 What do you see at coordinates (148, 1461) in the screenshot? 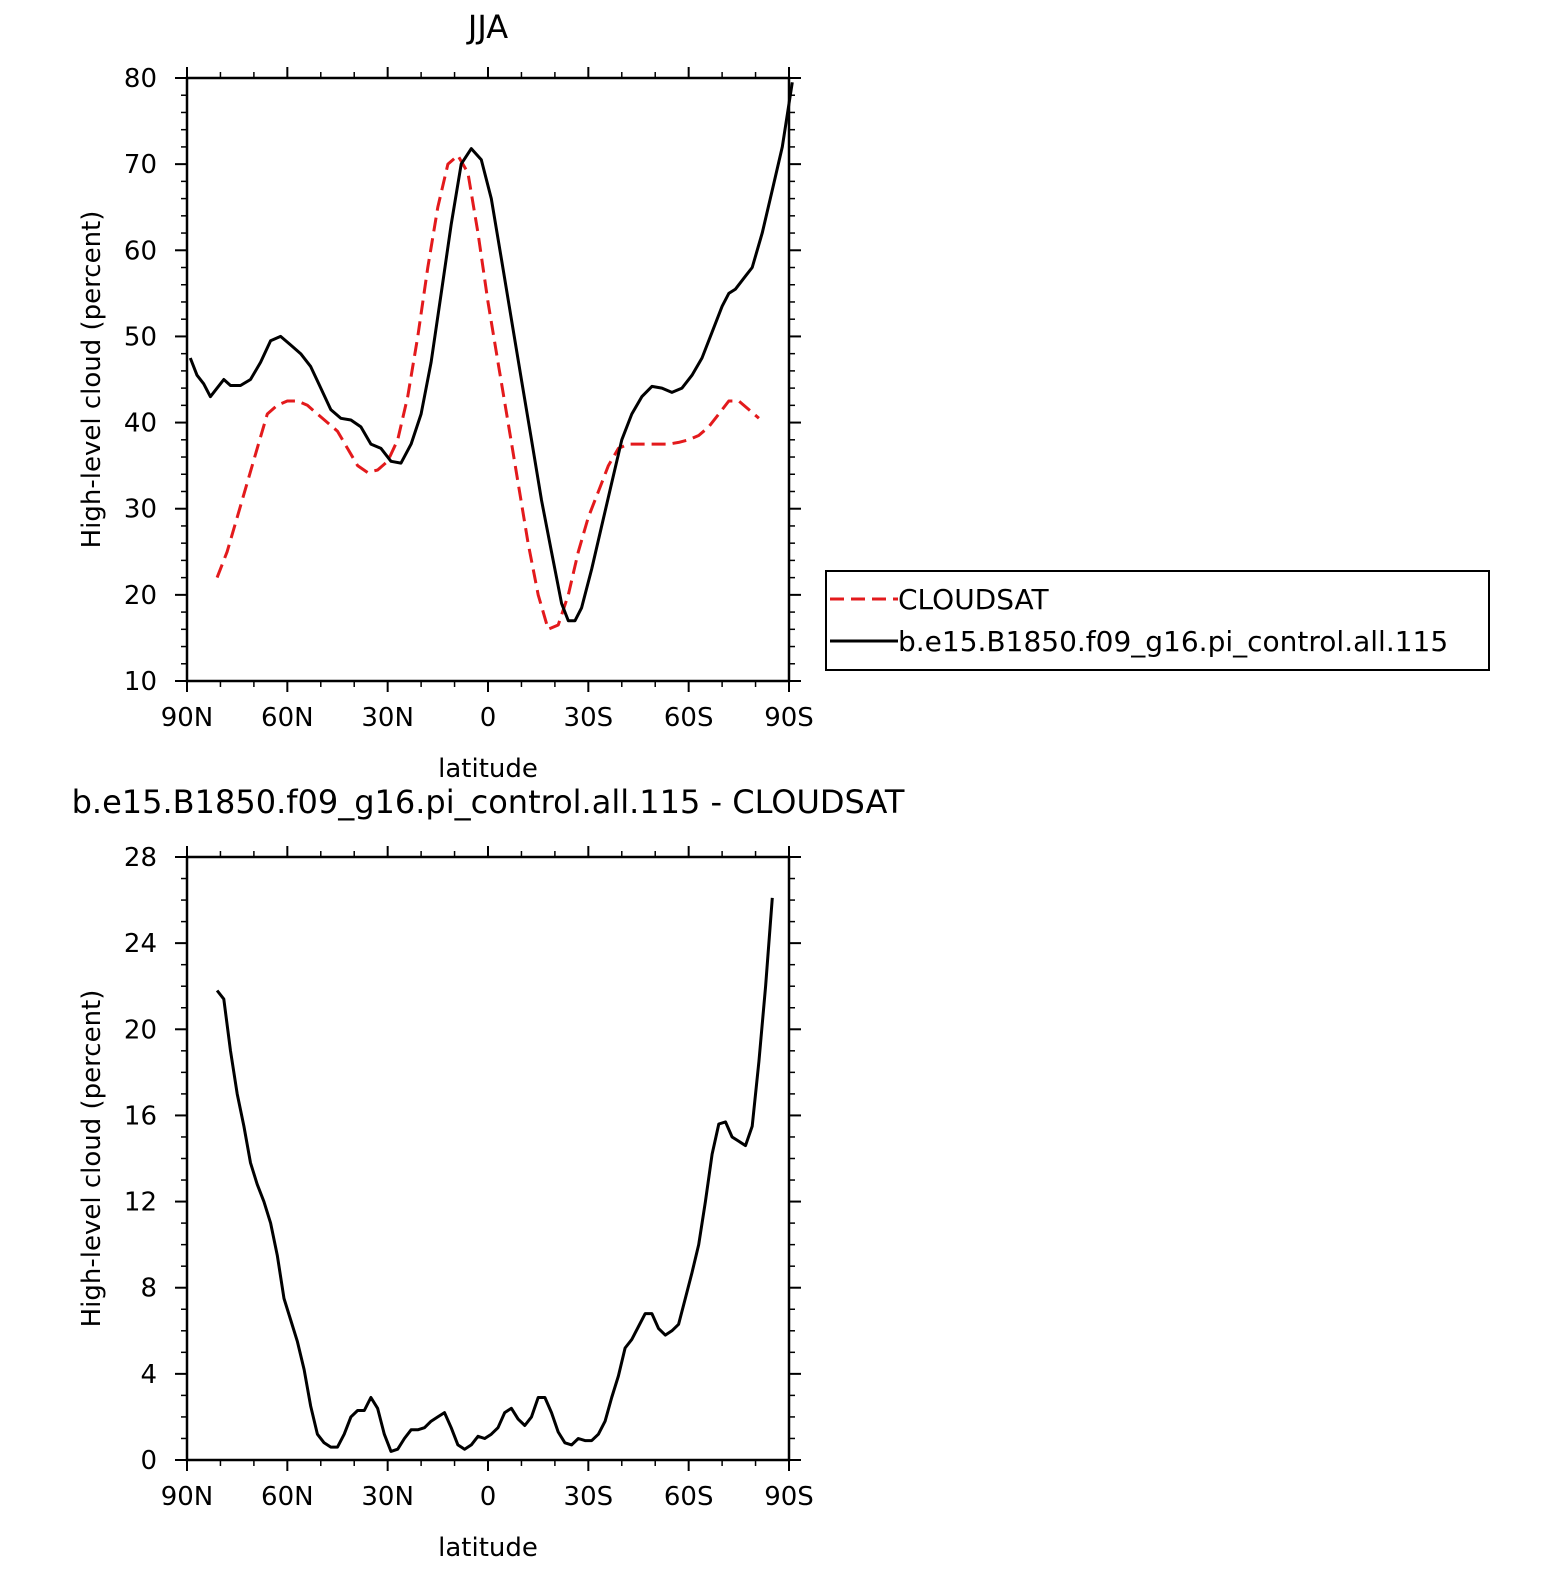
I see `y-tick-label: 0` at bounding box center [148, 1461].